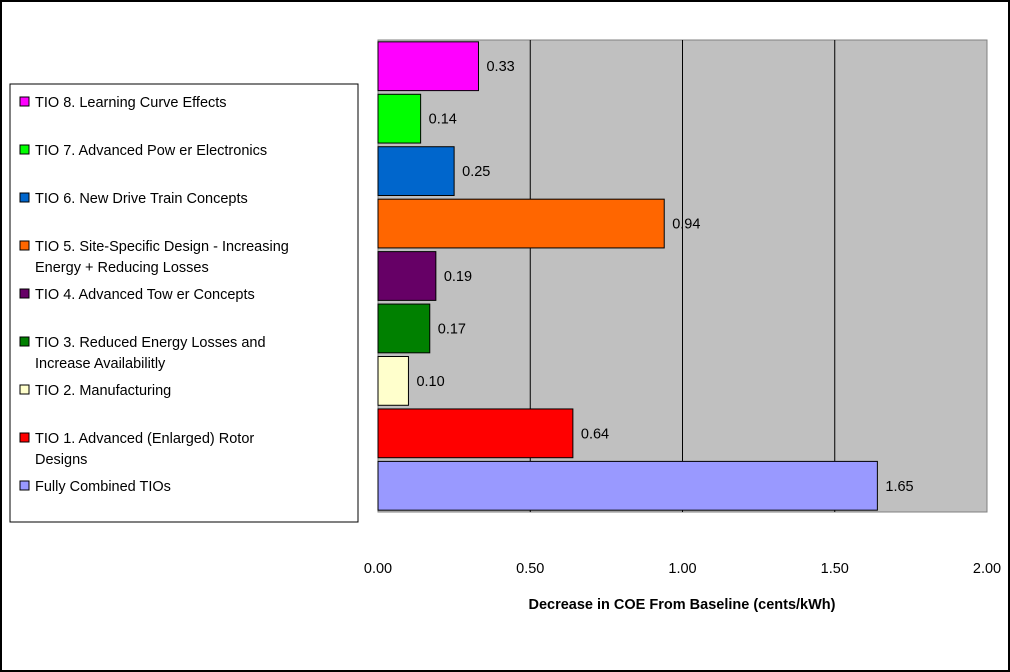  I want to click on legend-label: TIO 6. New Drive Train Concepts, so click(141, 199).